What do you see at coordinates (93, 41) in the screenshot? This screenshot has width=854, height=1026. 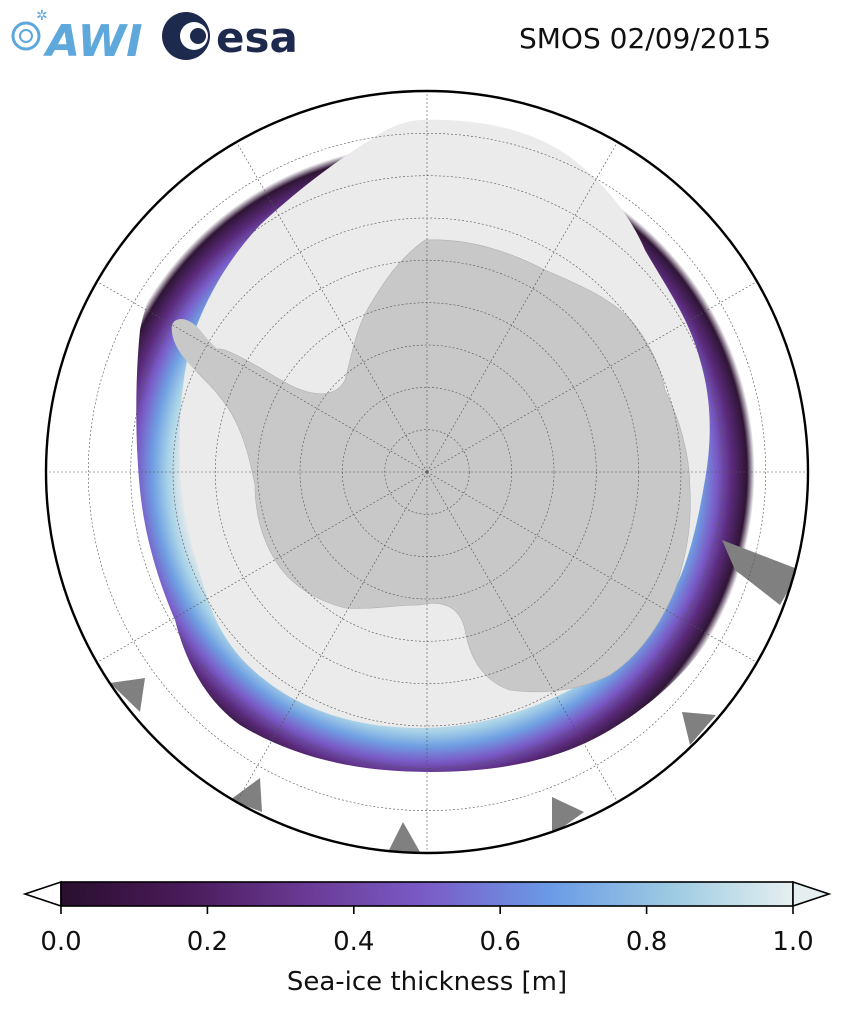 I see `awi-logo-text: AWI` at bounding box center [93, 41].